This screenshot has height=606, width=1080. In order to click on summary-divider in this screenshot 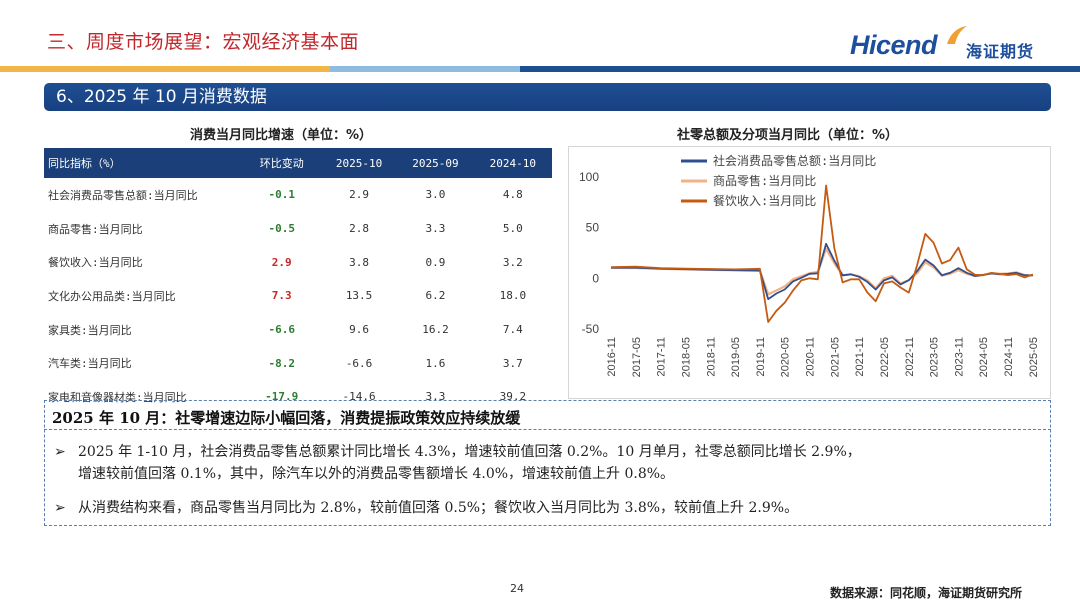, I will do `click(547, 429)`.